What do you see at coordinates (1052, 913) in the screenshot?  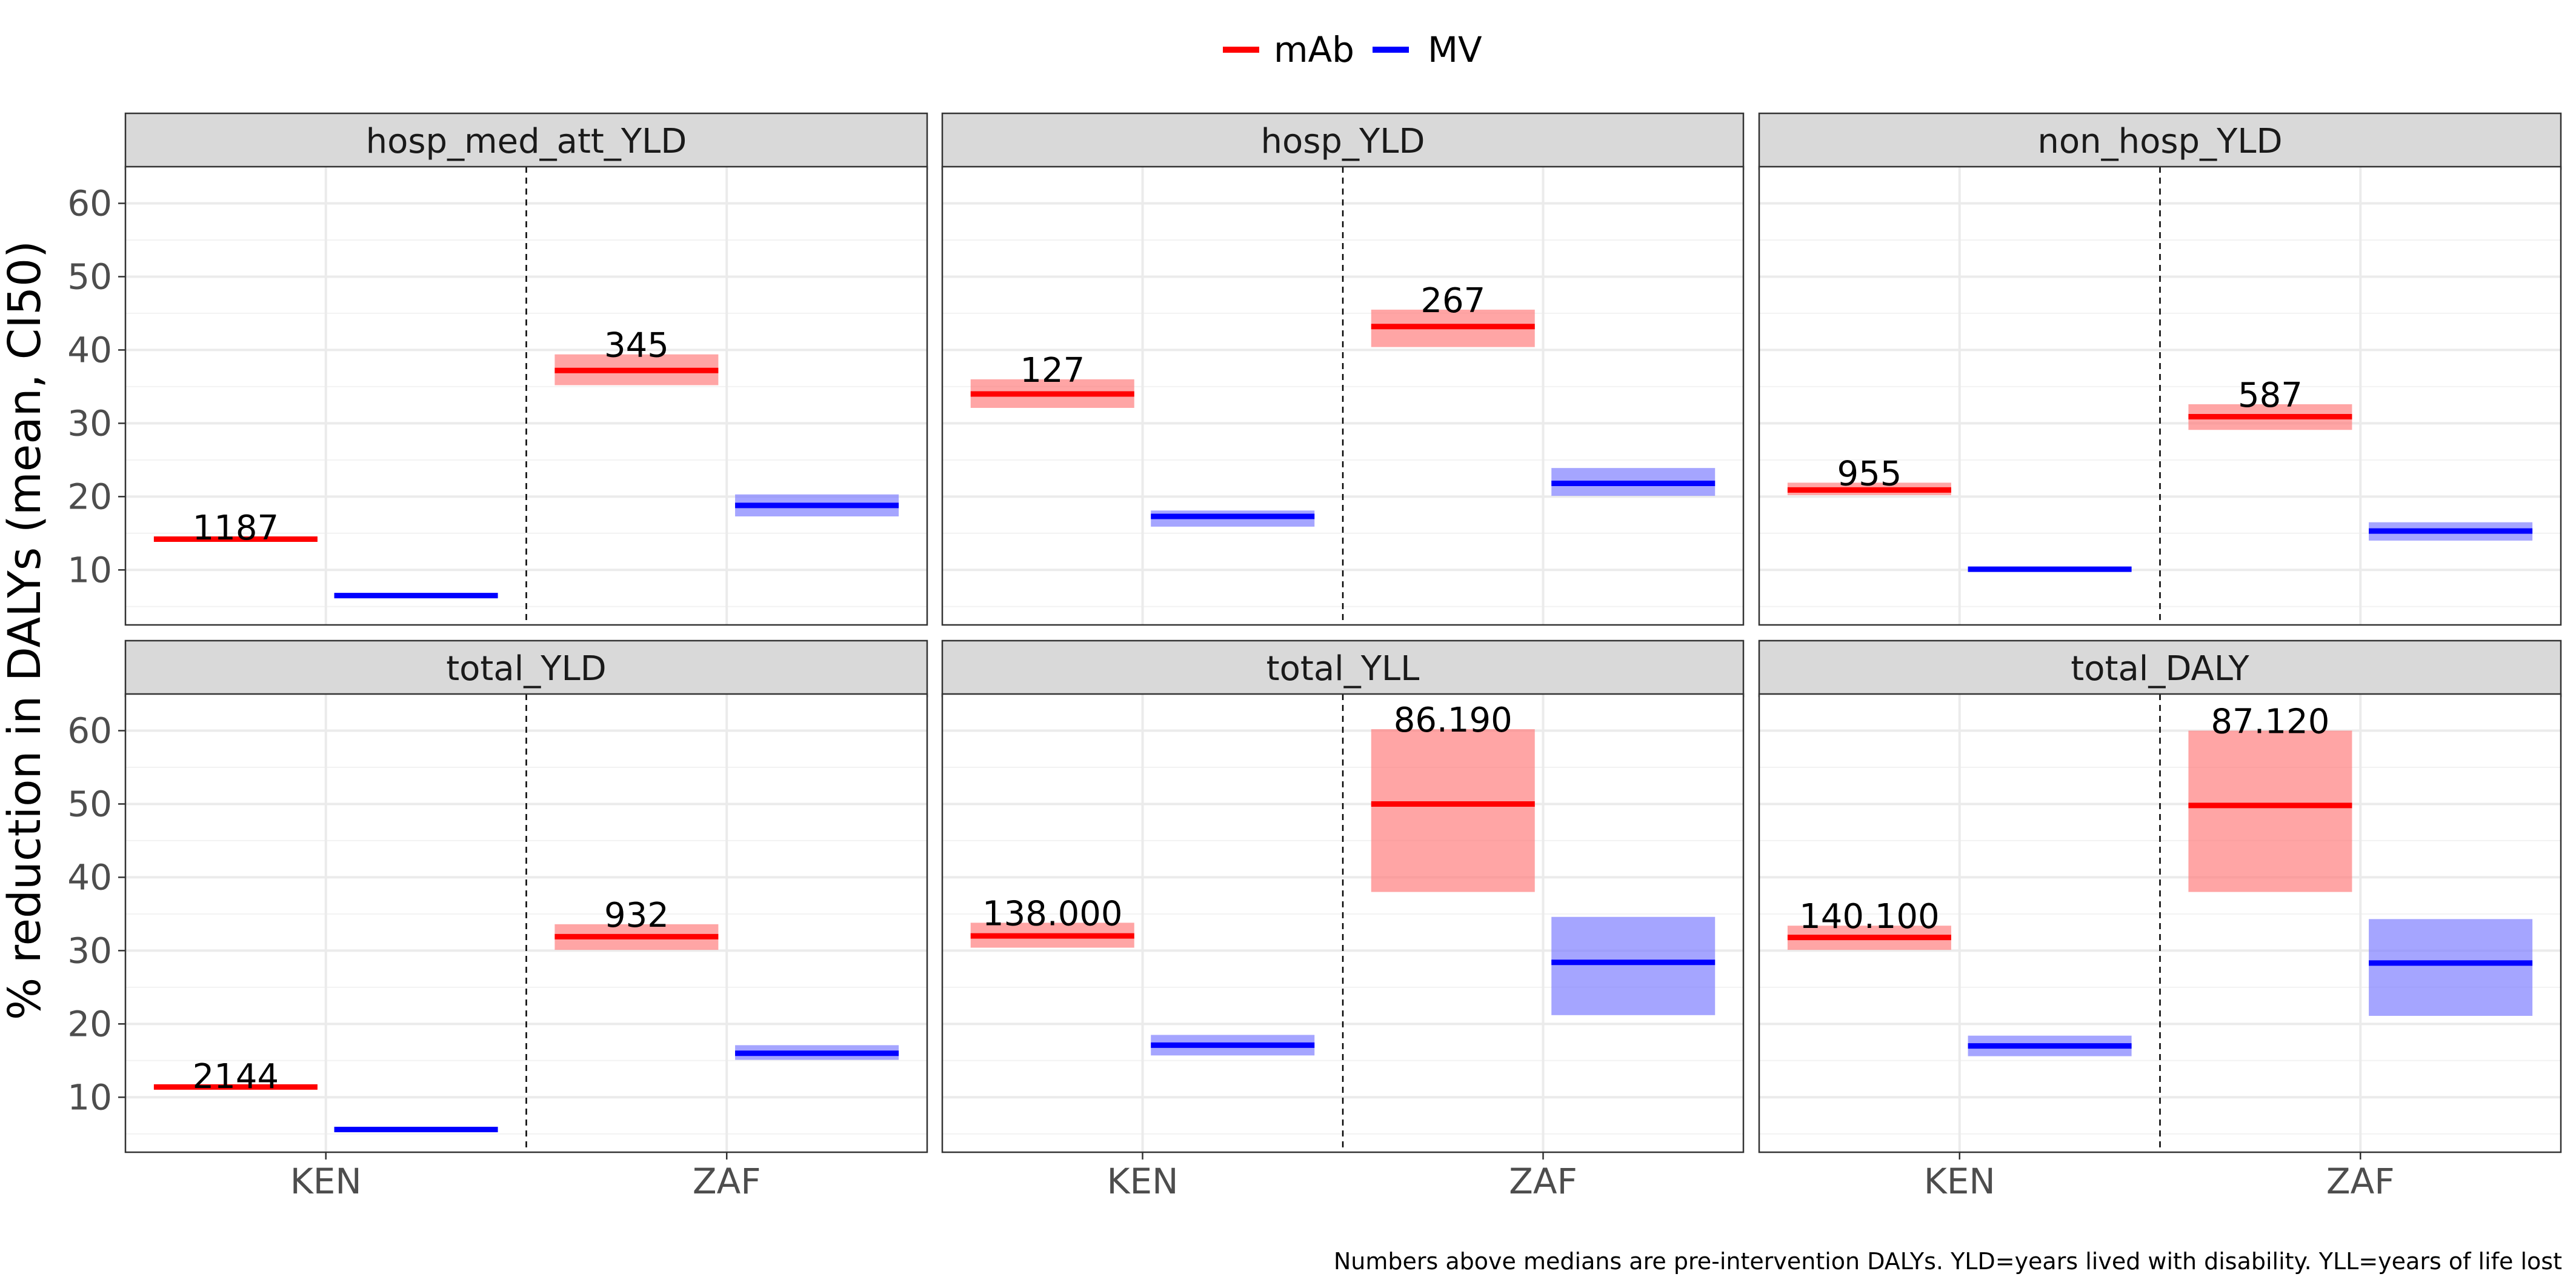 I see `data-label: 138.000` at bounding box center [1052, 913].